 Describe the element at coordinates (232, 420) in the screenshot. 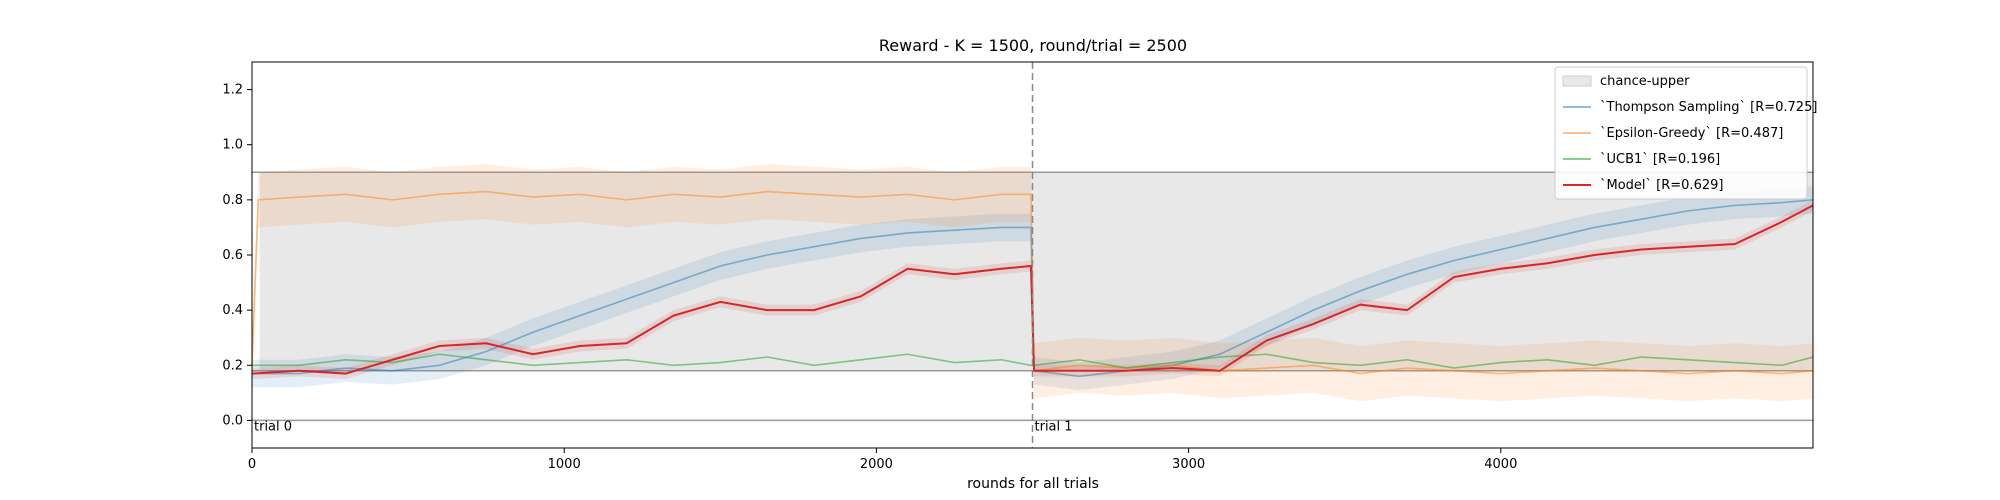

I see `y-tick-label: 0.0` at that location.